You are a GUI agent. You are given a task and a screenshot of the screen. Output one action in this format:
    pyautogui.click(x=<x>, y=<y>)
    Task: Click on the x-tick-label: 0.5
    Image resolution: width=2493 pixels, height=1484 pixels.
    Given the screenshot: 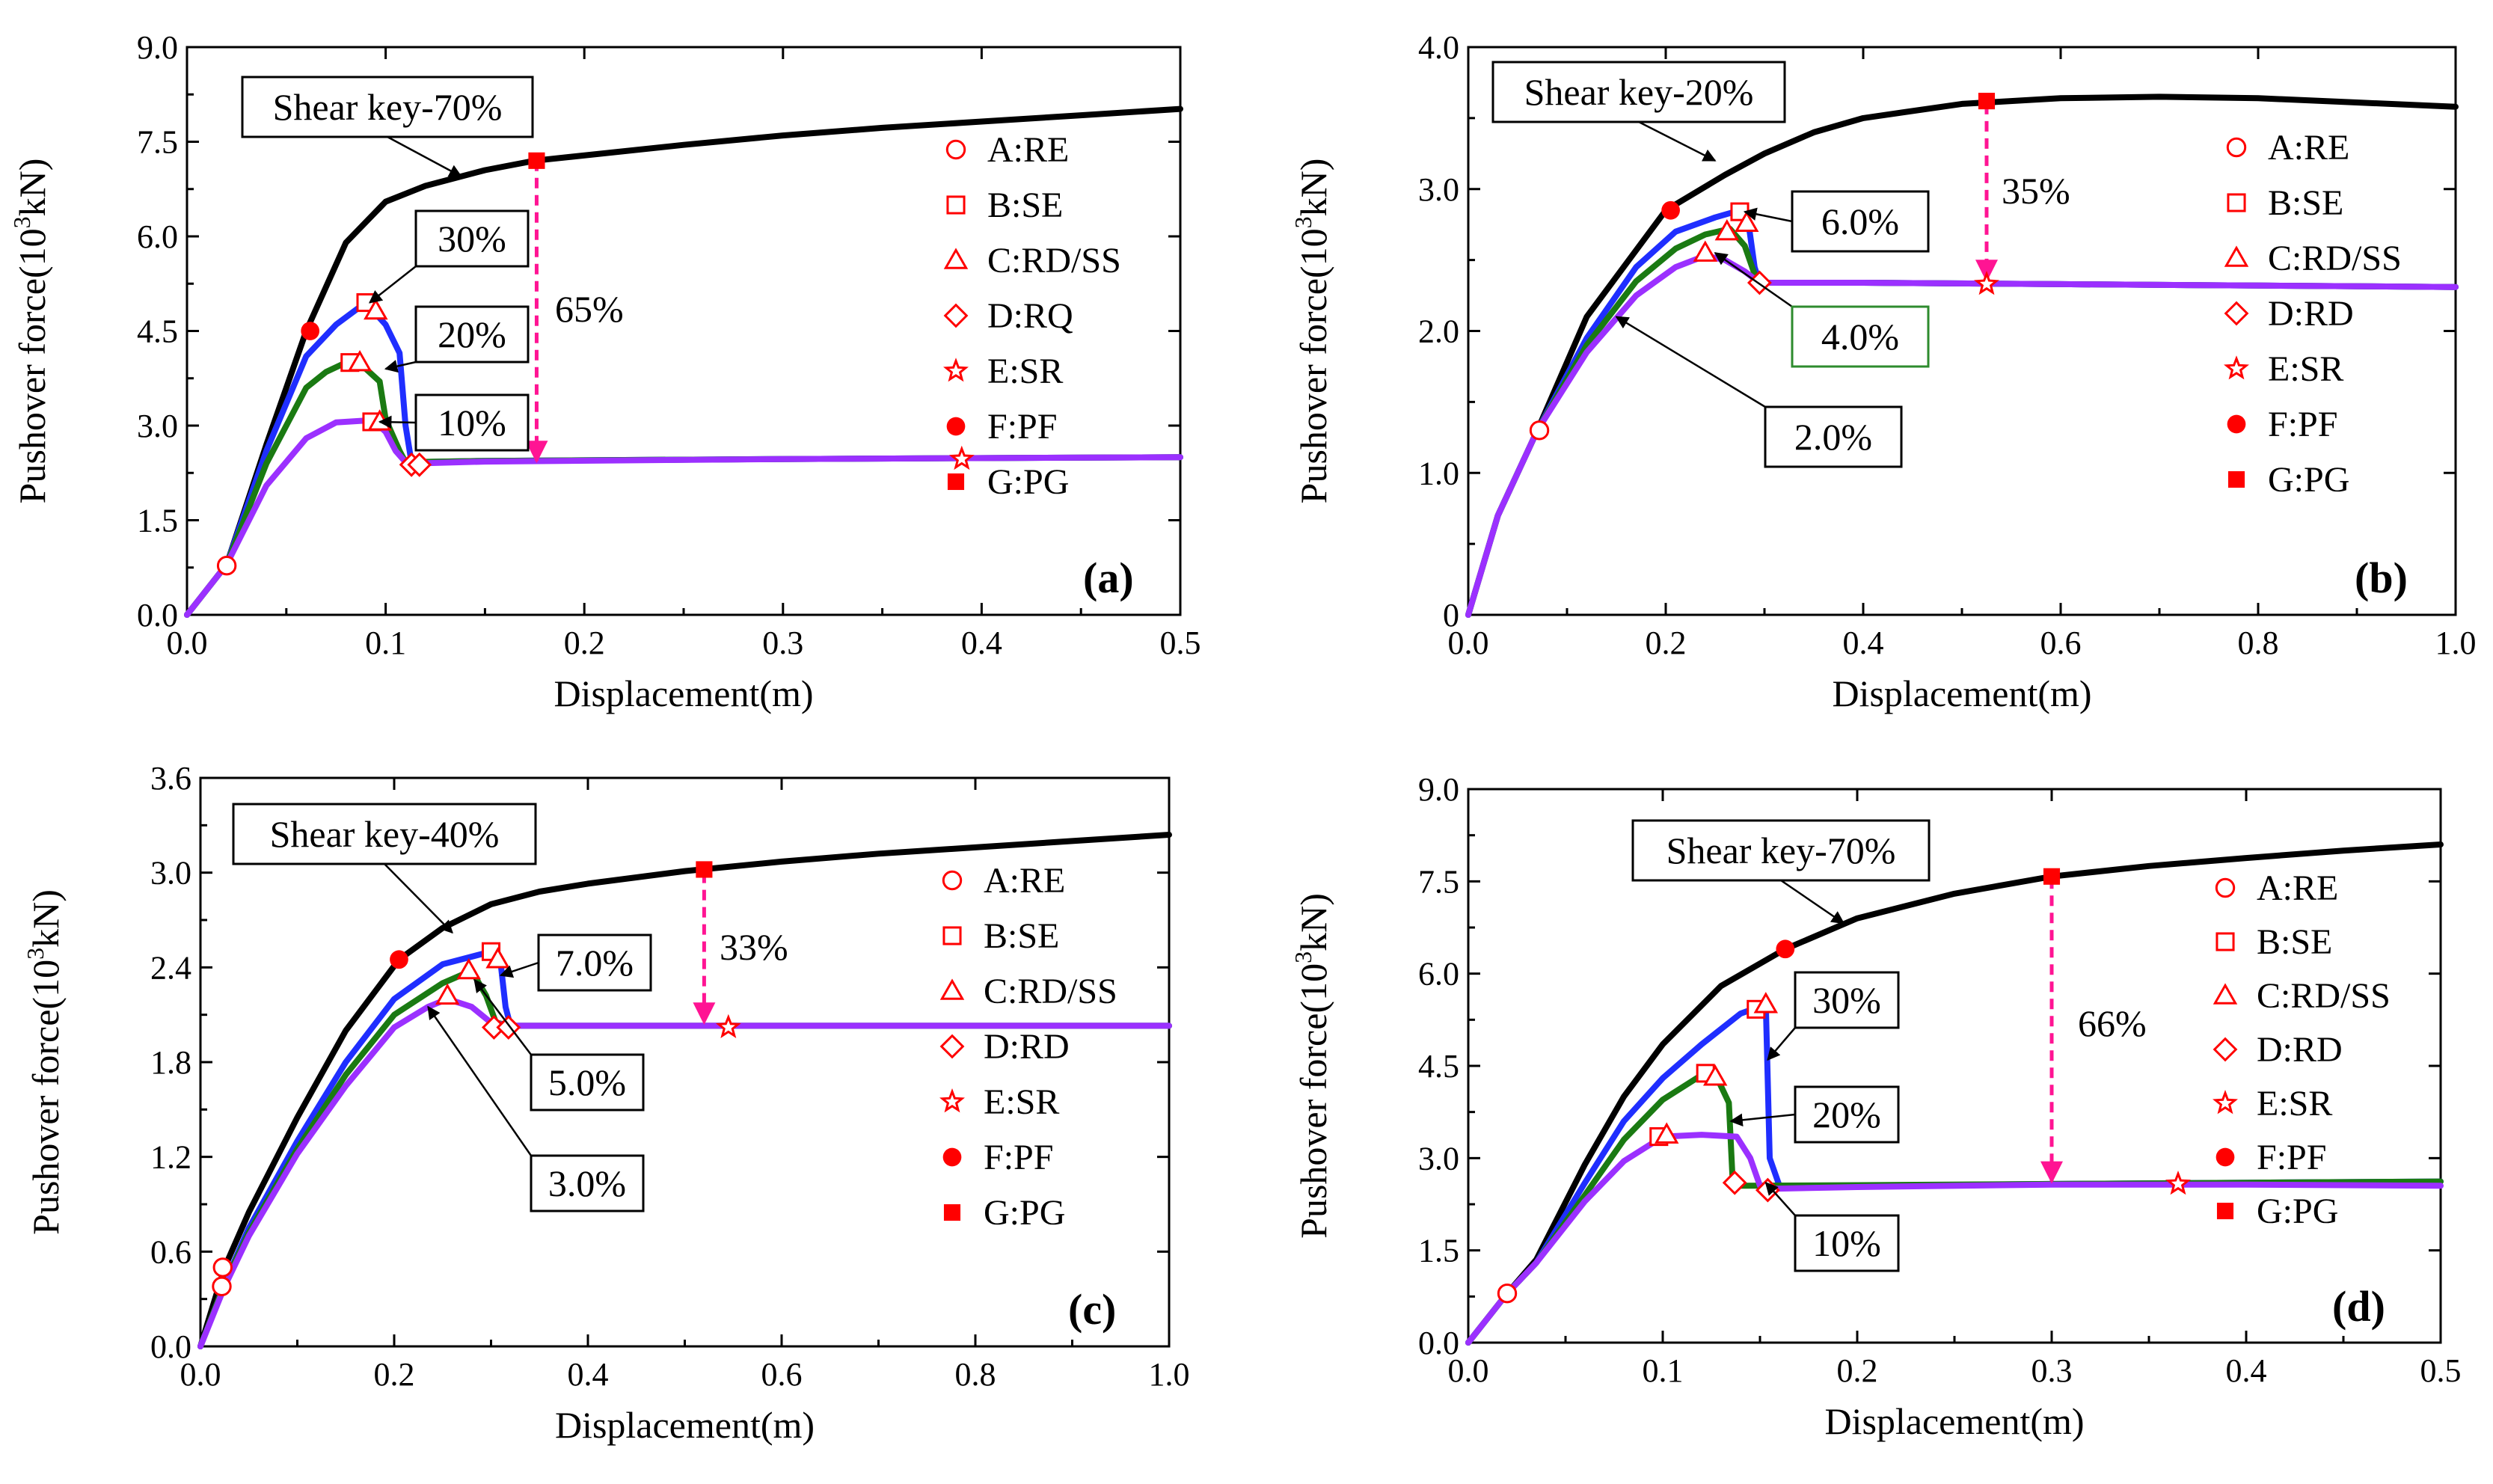 What is the action you would take?
    pyautogui.click(x=2441, y=1370)
    